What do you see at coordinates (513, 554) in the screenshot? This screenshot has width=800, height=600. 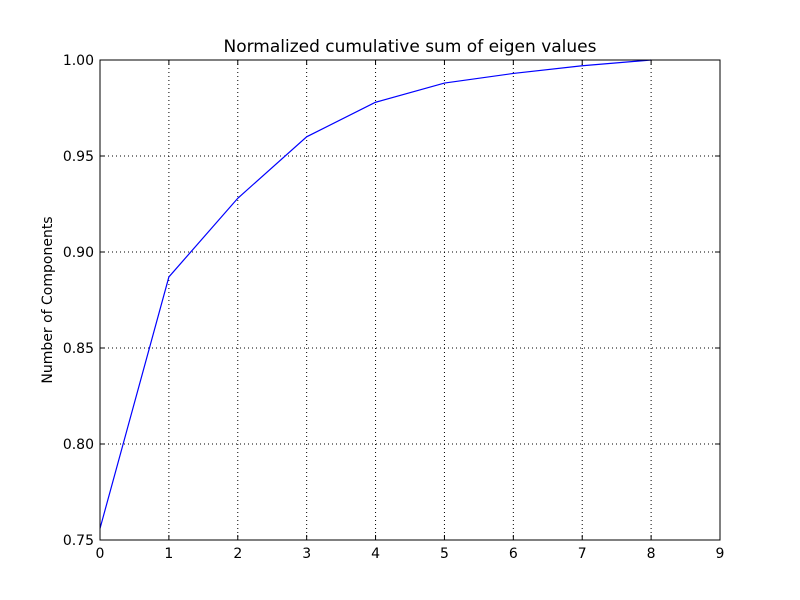 I see `x-tick-label: 6` at bounding box center [513, 554].